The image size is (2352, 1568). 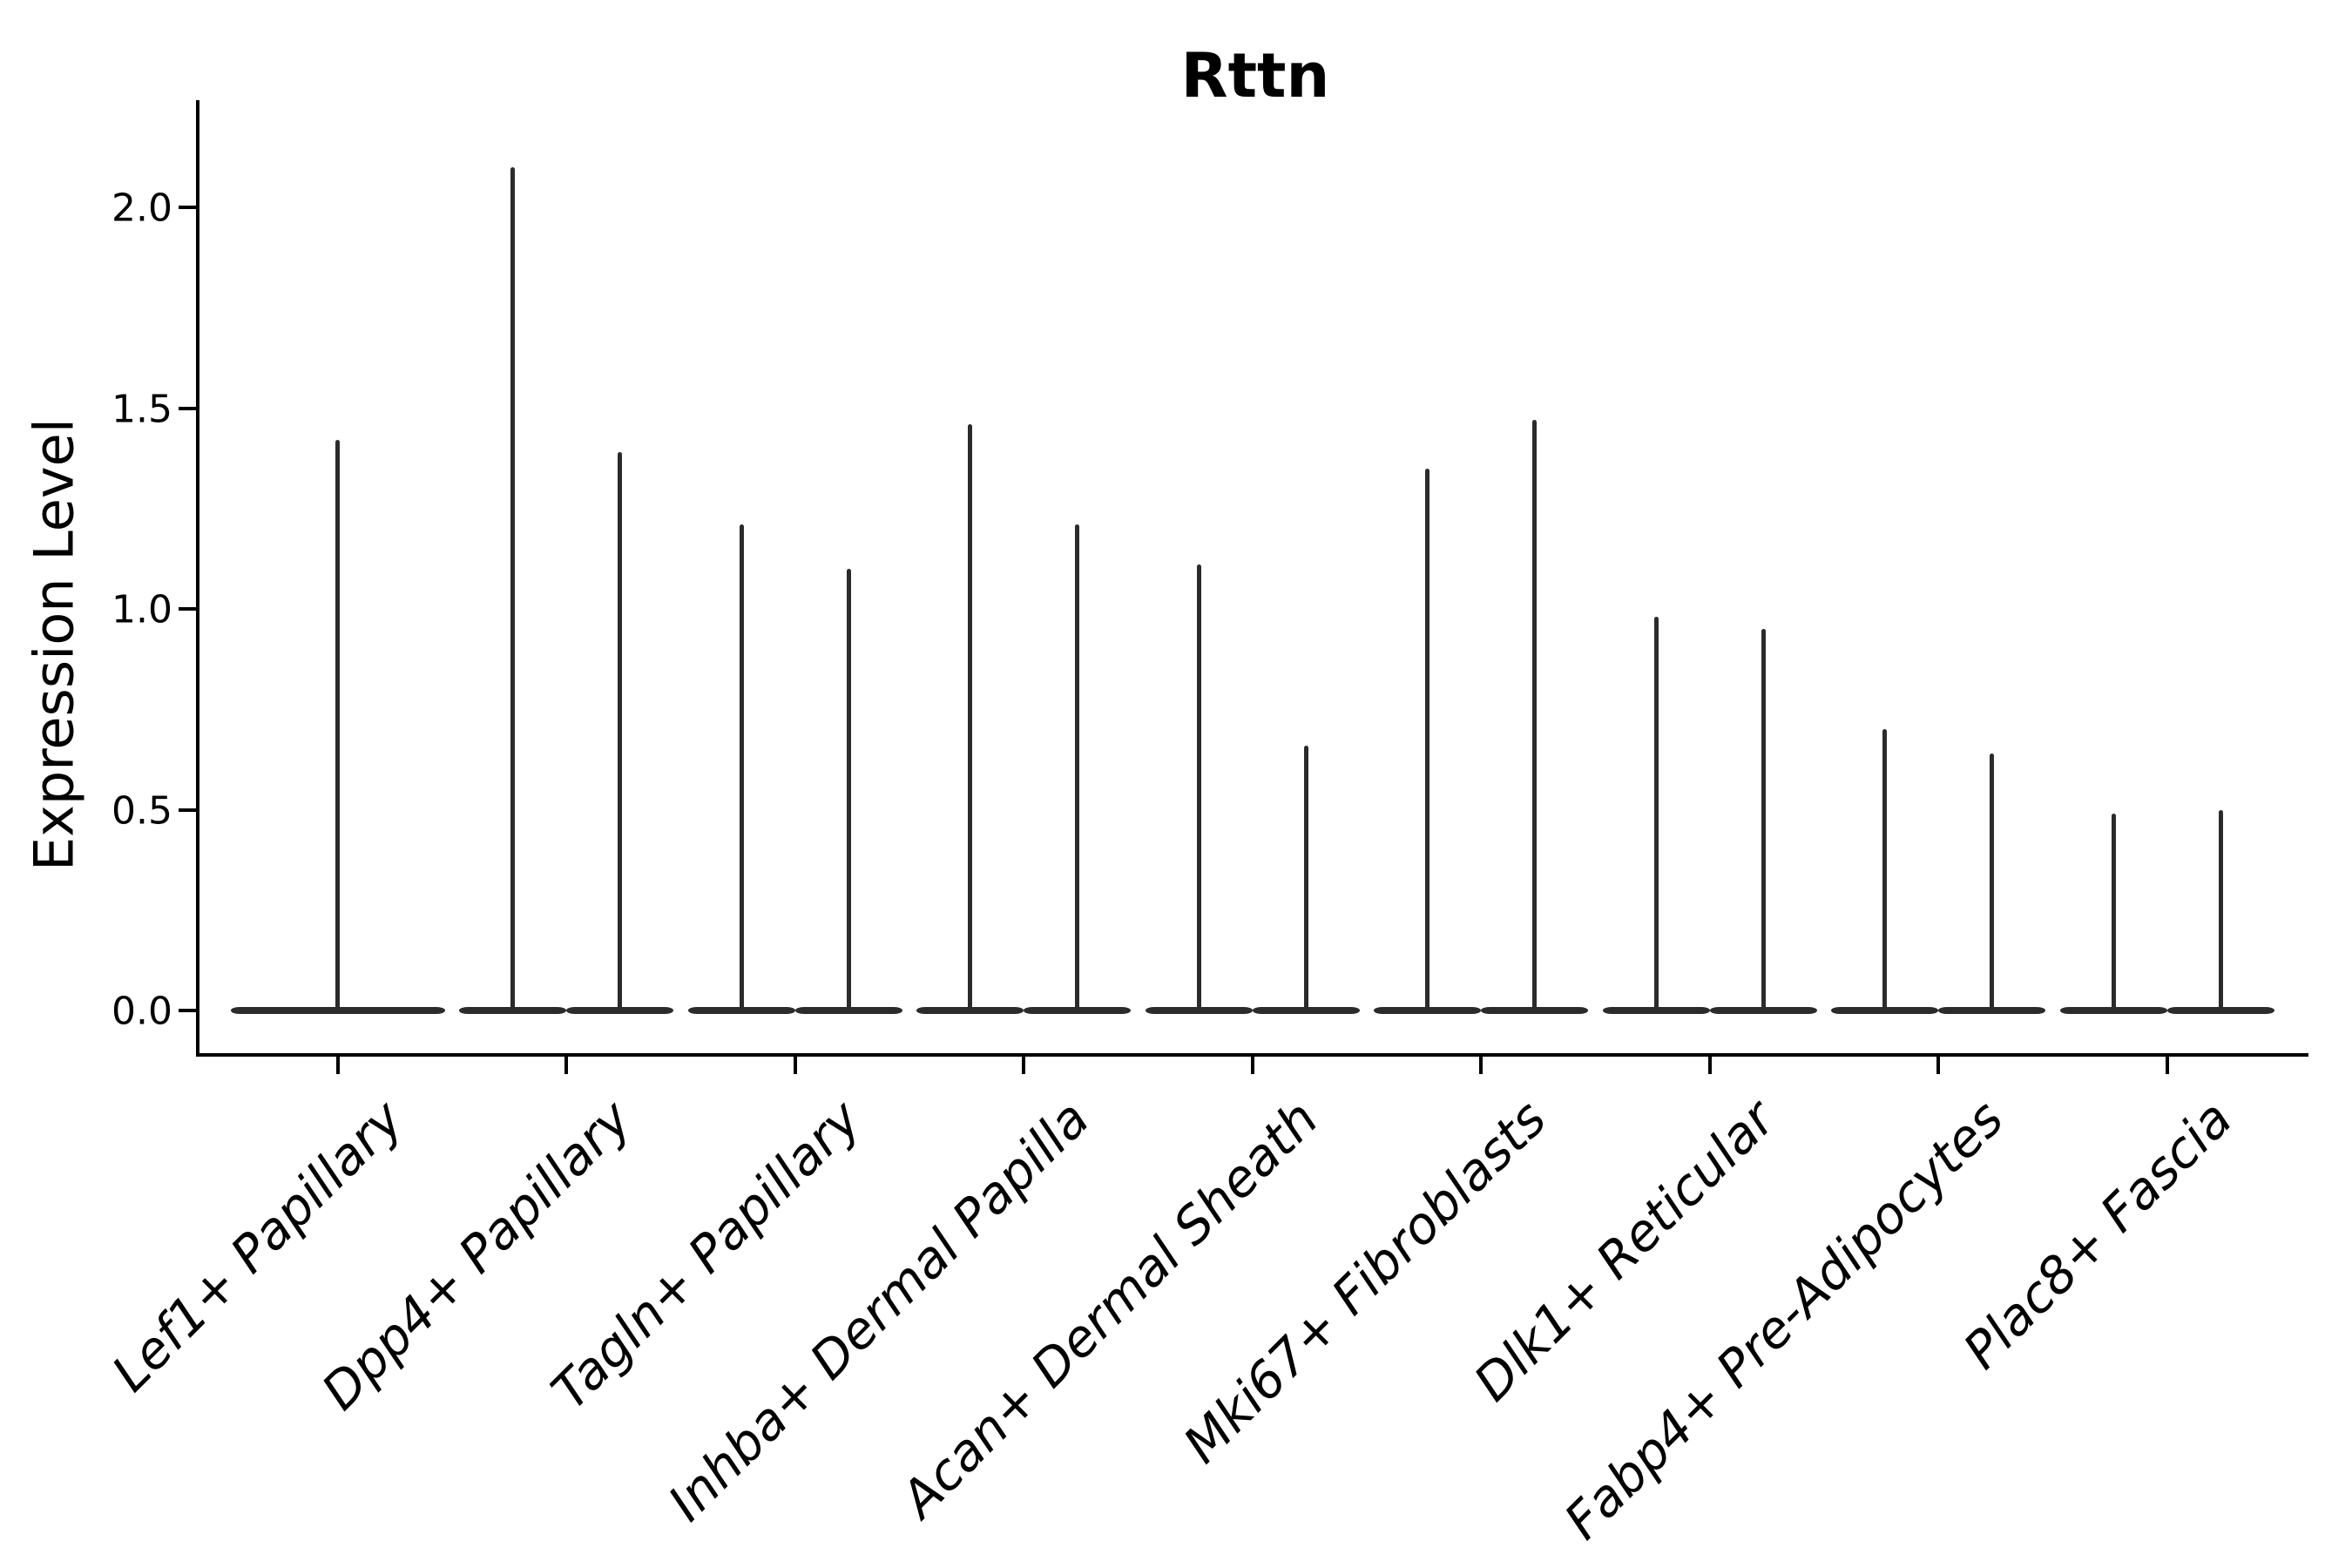 I want to click on y-axis-label: Expression Level, so click(x=54, y=644).